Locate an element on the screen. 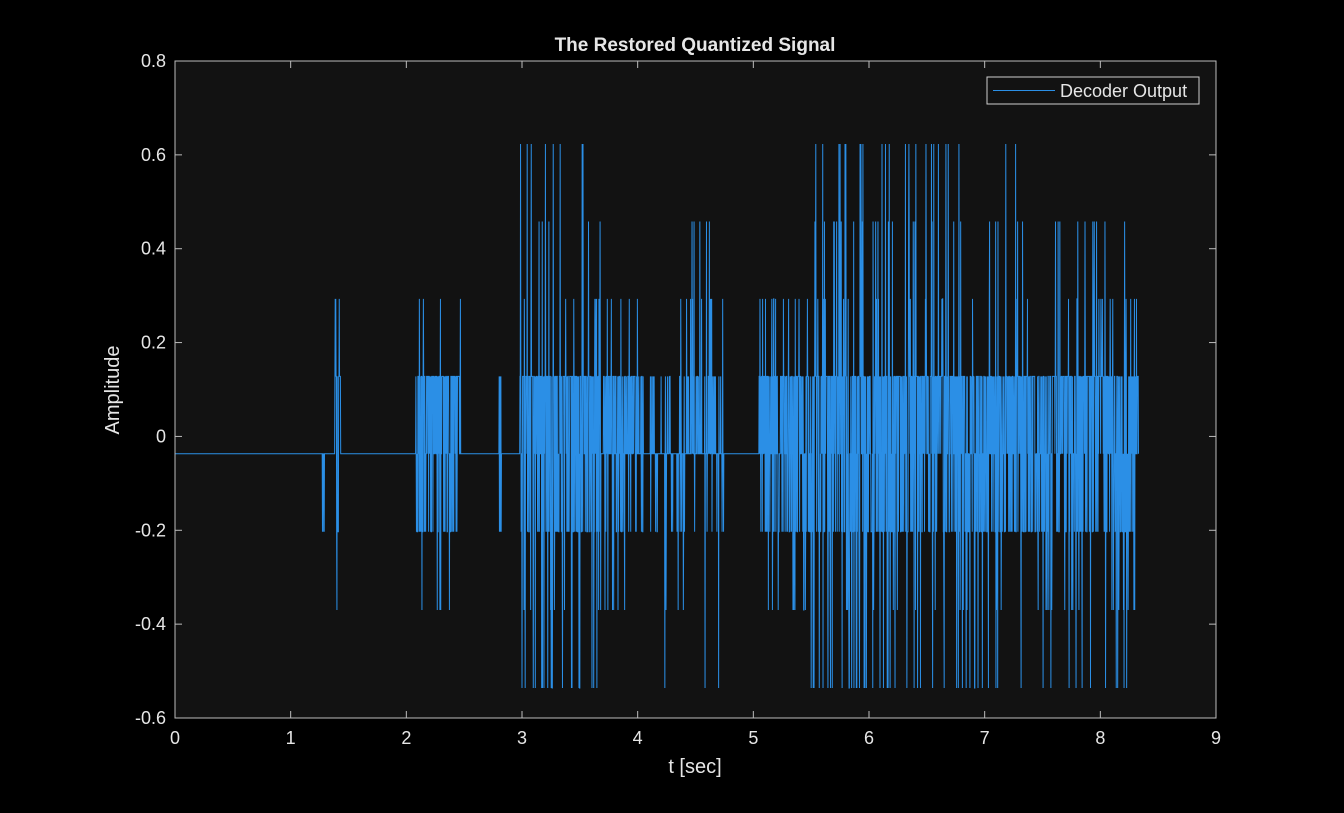  y-tick-label: 0.8 is located at coordinates (153, 61).